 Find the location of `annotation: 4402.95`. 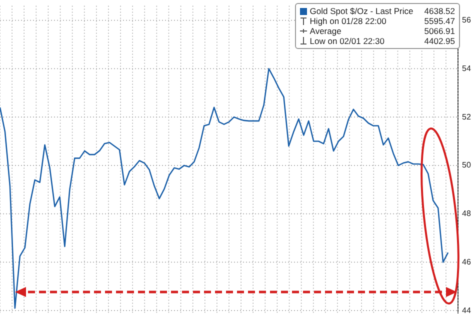

annotation: 4402.95 is located at coordinates (439, 41).